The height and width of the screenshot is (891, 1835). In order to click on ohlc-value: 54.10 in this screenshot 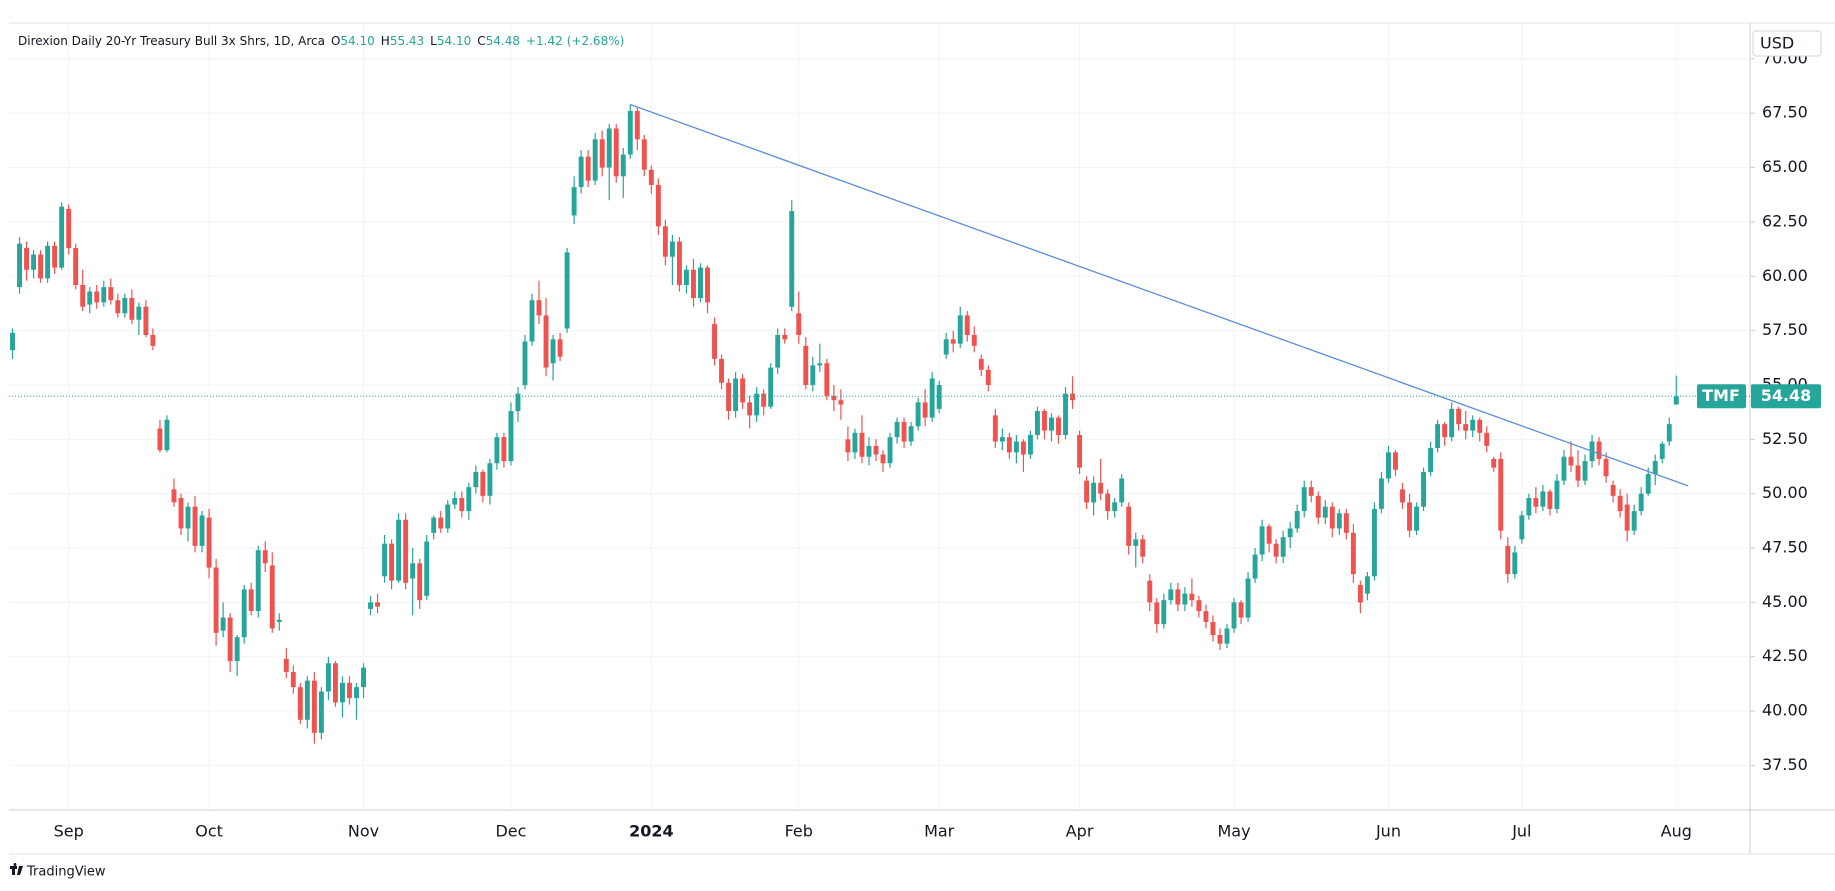, I will do `click(454, 41)`.